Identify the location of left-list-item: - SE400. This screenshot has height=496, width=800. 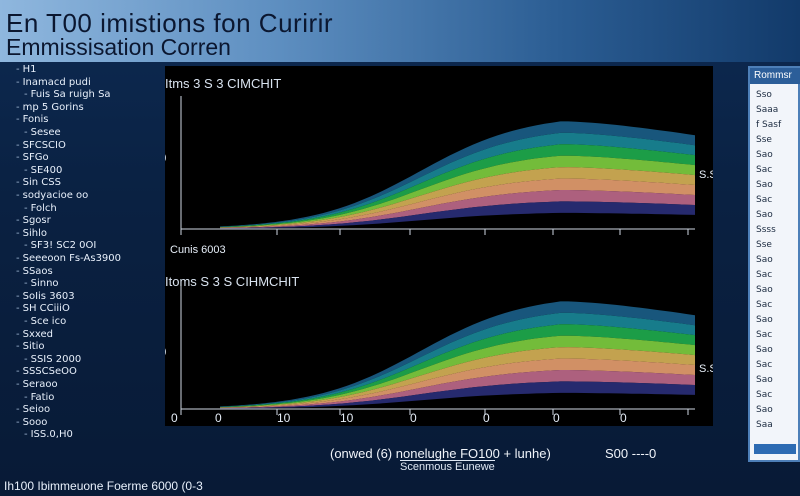
(43, 170).